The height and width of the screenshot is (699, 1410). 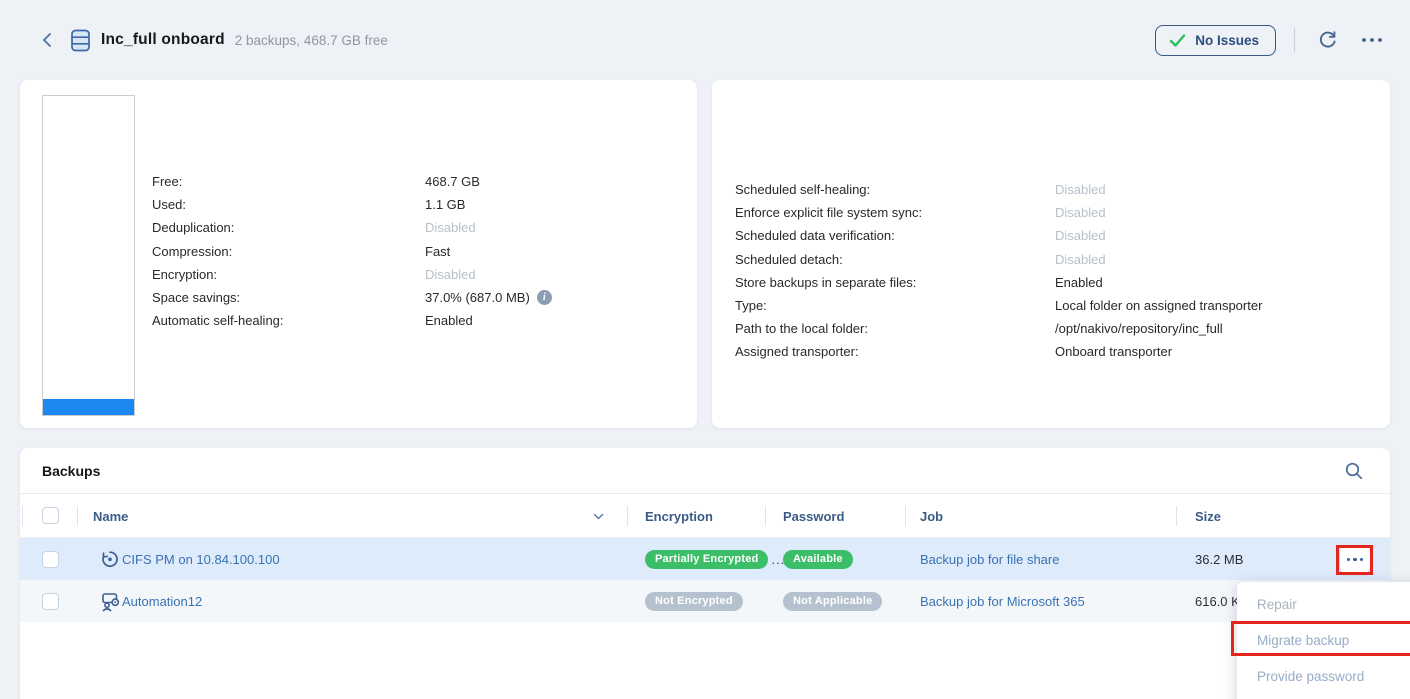 I want to click on backups-table-header: Name Encryption Password Job Size, so click(x=705, y=516).